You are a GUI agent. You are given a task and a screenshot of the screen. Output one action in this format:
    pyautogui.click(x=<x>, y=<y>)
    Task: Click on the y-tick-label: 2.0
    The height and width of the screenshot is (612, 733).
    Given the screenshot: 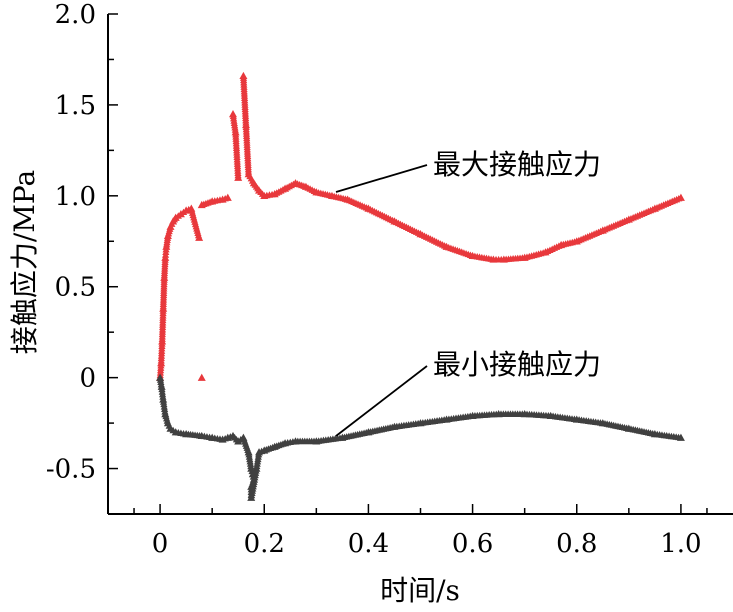 What is the action you would take?
    pyautogui.click(x=75, y=15)
    